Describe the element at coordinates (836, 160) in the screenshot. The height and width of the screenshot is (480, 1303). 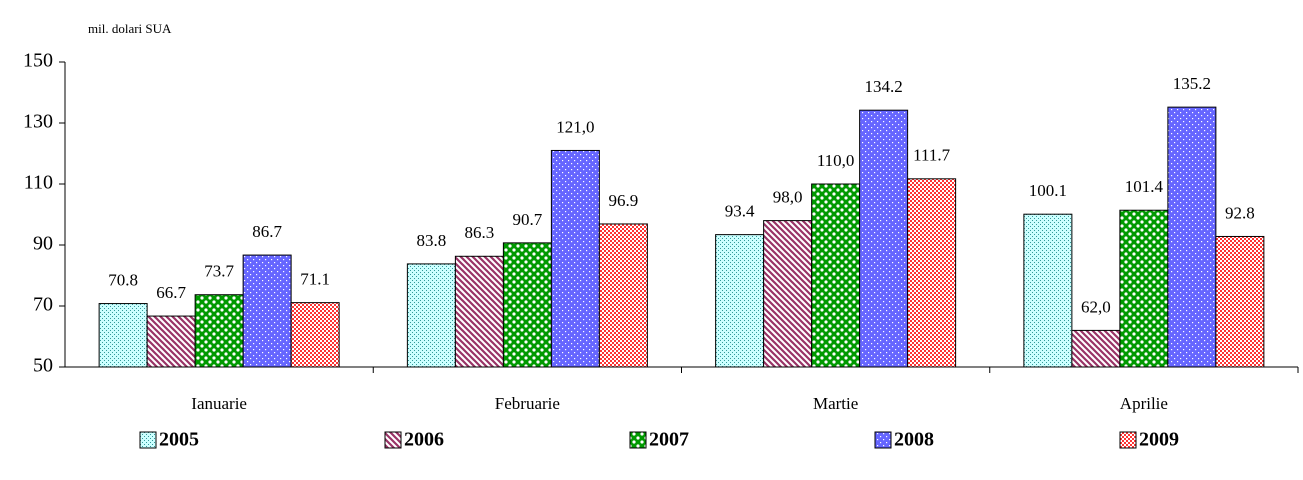
I see `data-label: 110,0` at that location.